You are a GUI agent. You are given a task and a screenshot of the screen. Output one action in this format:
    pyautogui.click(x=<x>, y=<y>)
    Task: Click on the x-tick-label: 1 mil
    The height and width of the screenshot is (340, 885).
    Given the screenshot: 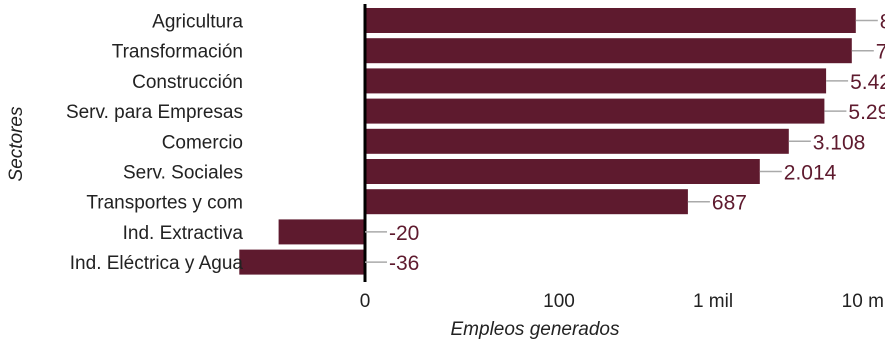 What is the action you would take?
    pyautogui.click(x=713, y=301)
    